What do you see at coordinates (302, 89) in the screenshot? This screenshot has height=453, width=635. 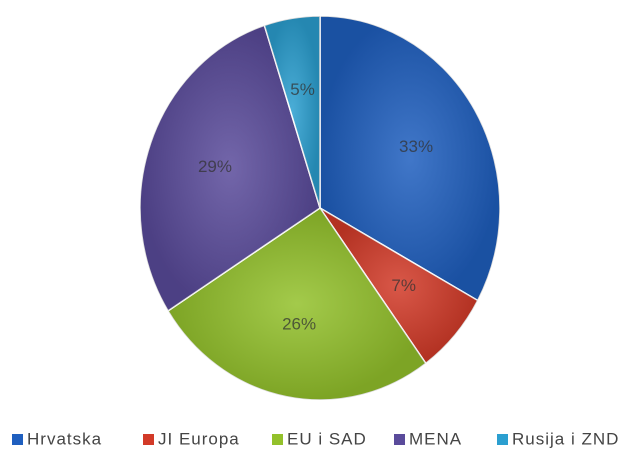 I see `slice-label: 5%` at bounding box center [302, 89].